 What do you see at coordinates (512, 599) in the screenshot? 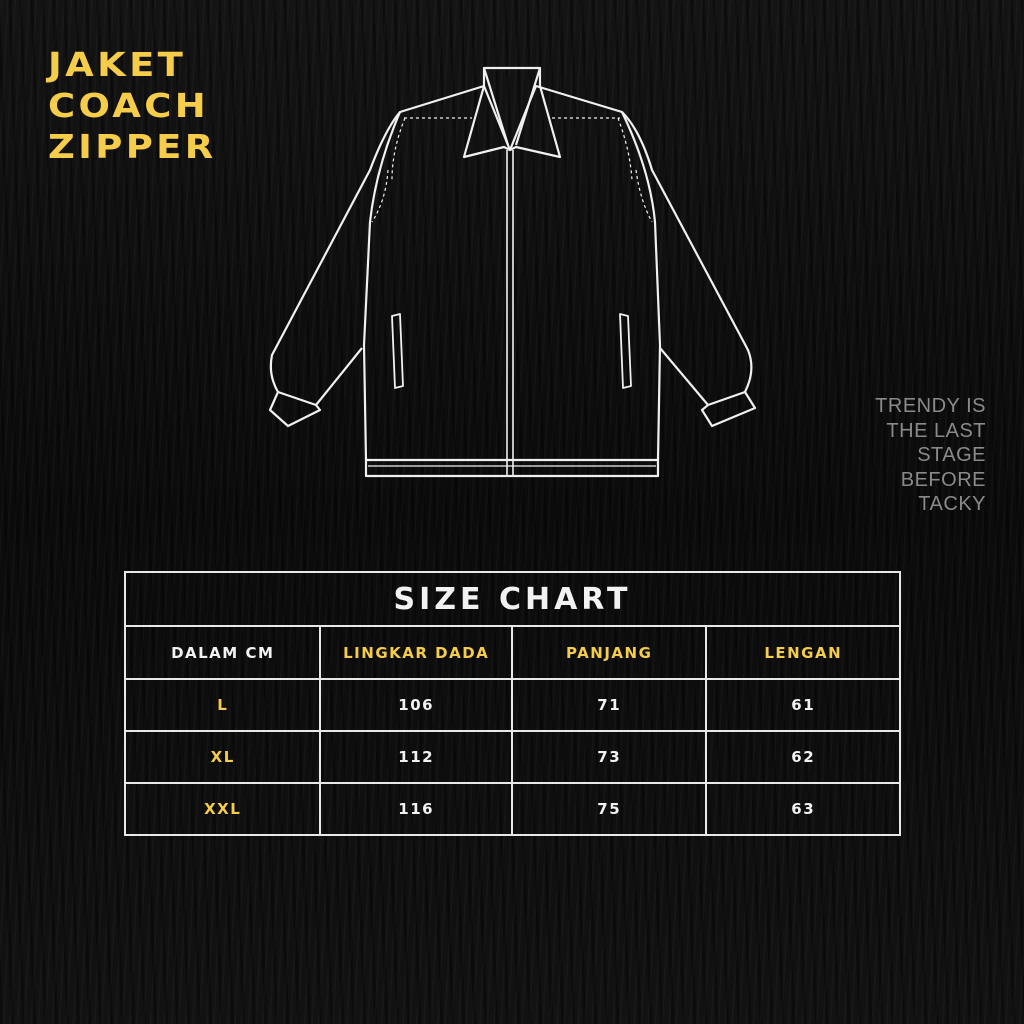
I see `size-chart-title: SIZE CHART` at bounding box center [512, 599].